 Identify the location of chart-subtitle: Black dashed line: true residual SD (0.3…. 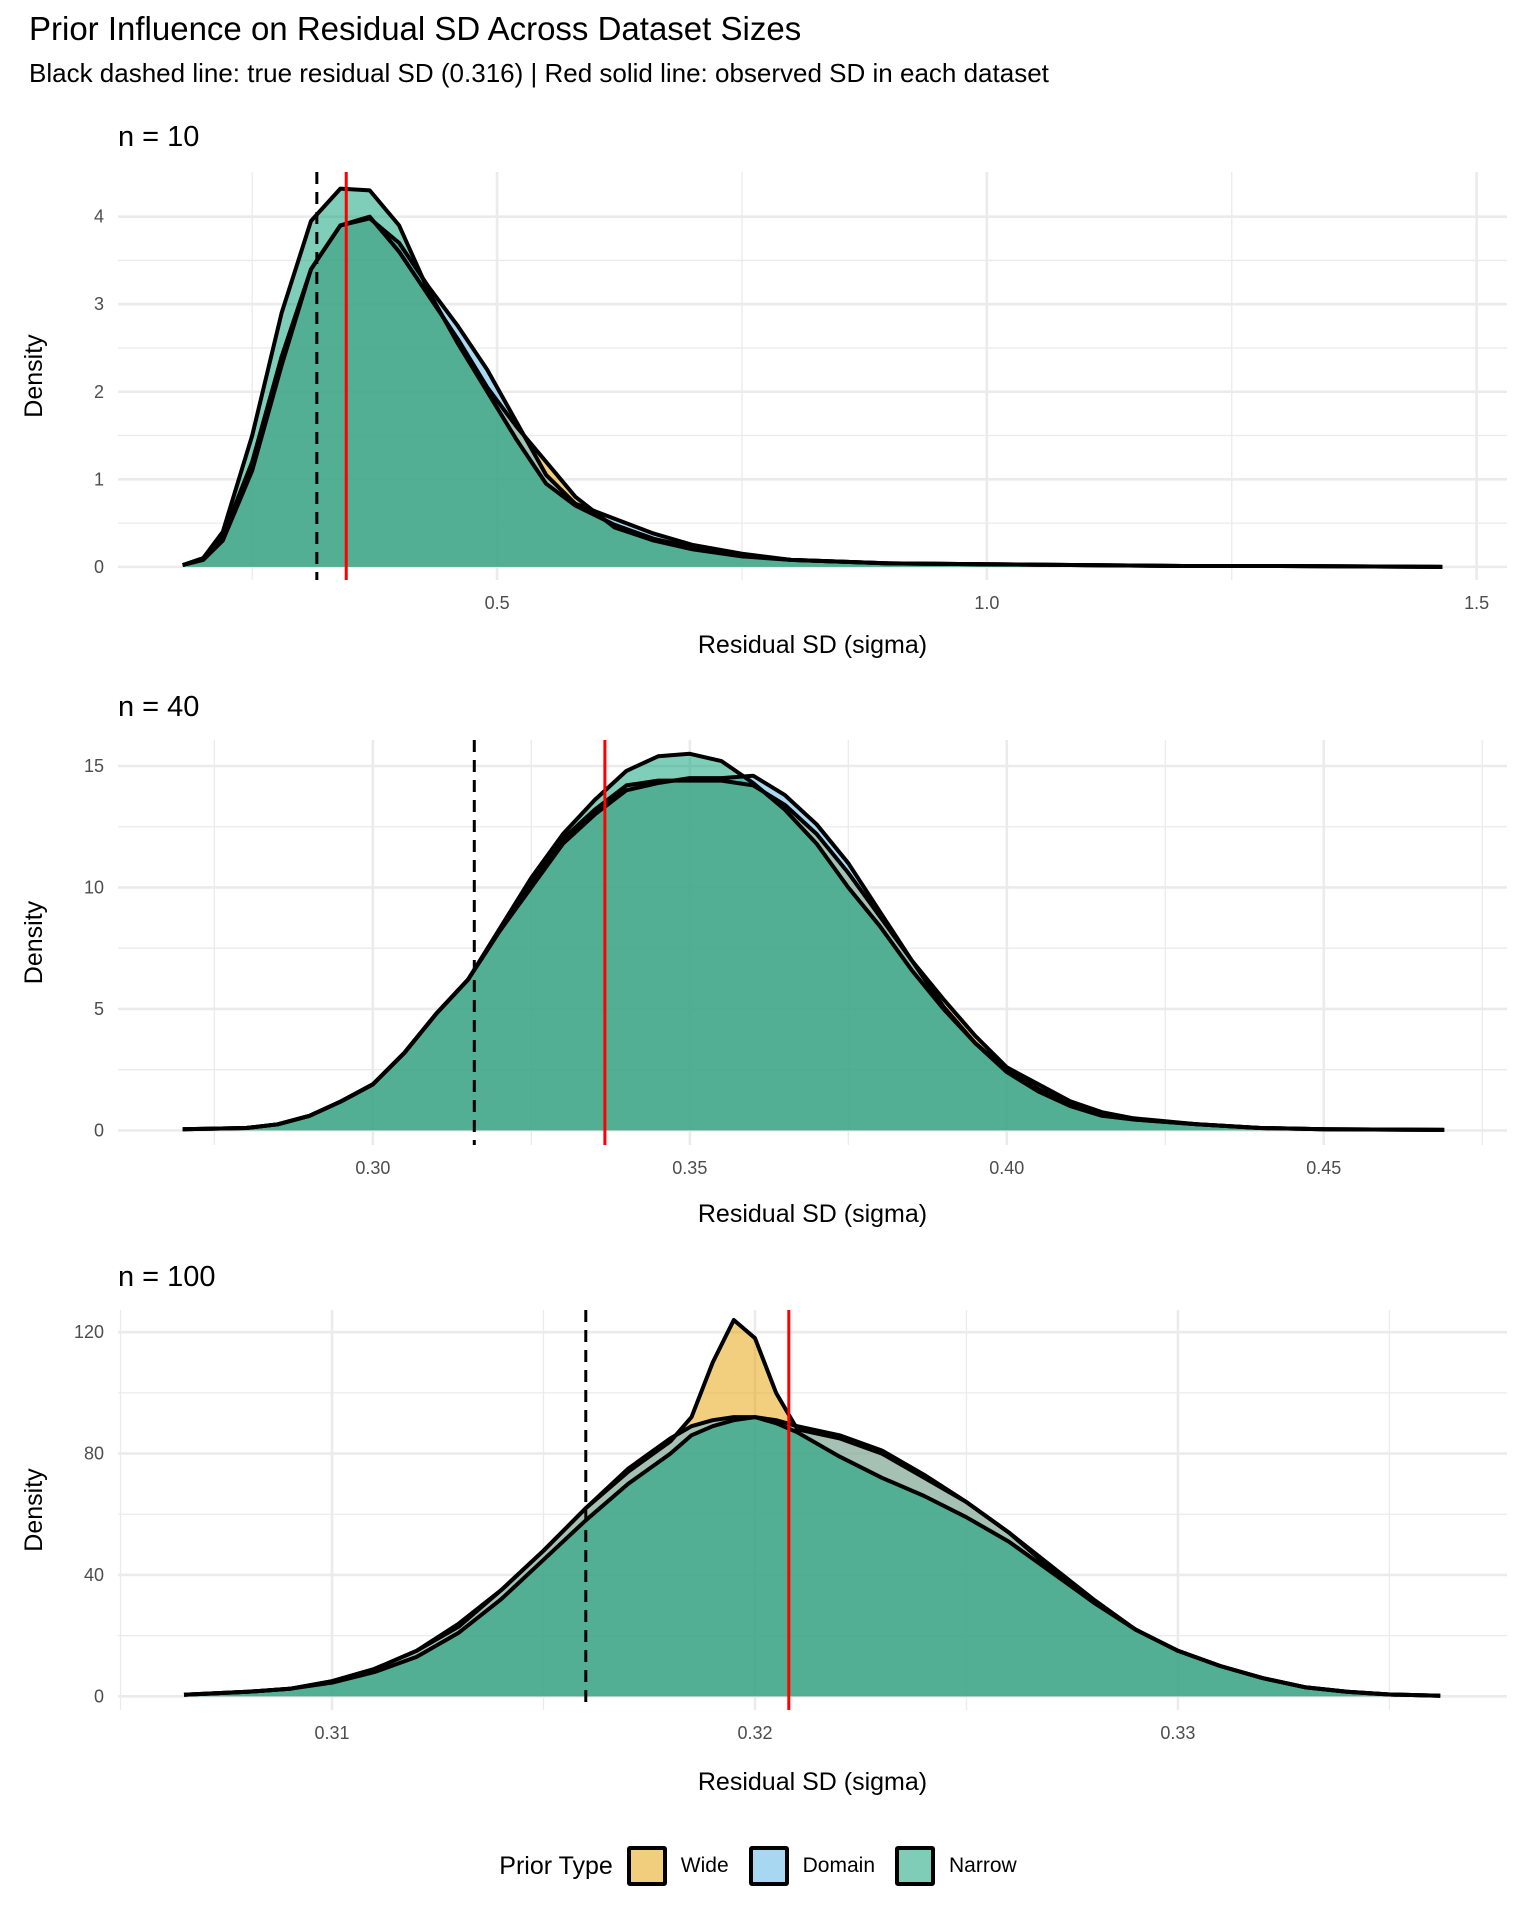
(539, 73).